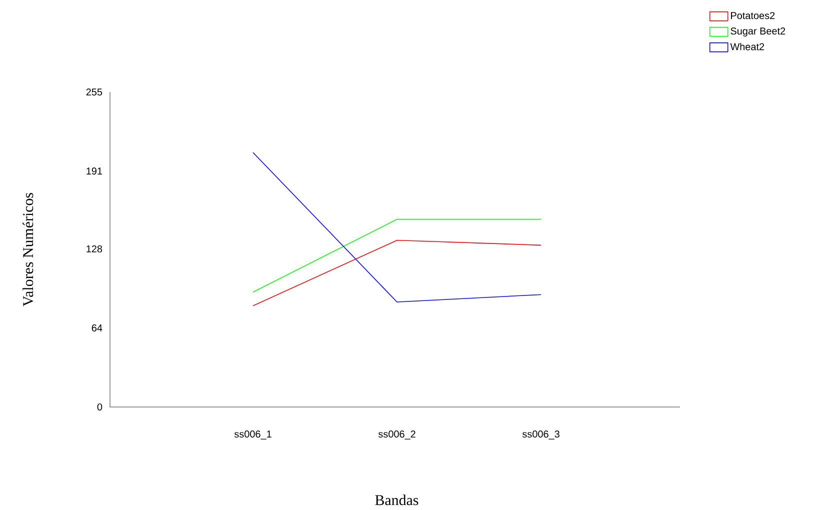 Image resolution: width=827 pixels, height=510 pixels. Describe the element at coordinates (396, 500) in the screenshot. I see `x-axis-title: Bandas` at that location.